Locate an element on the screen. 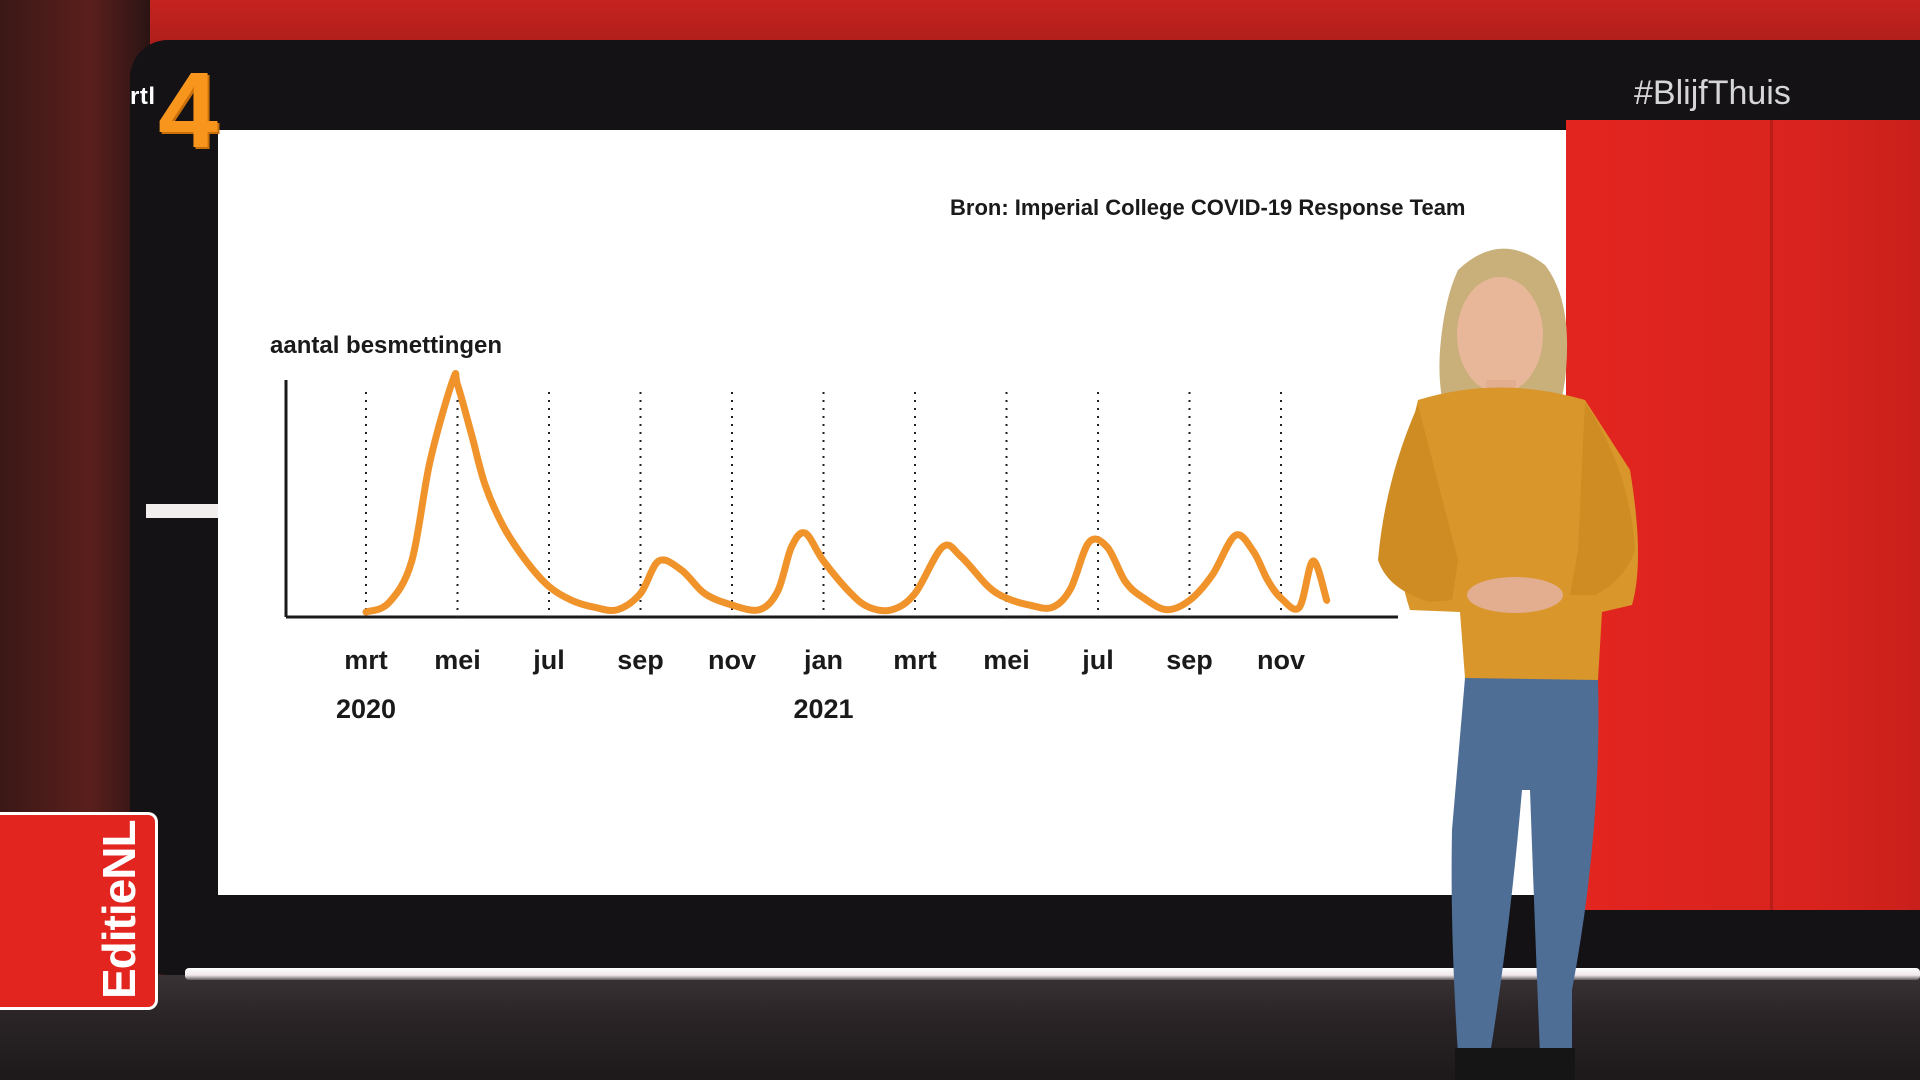  presenter-left-arm is located at coordinates (1418, 503).